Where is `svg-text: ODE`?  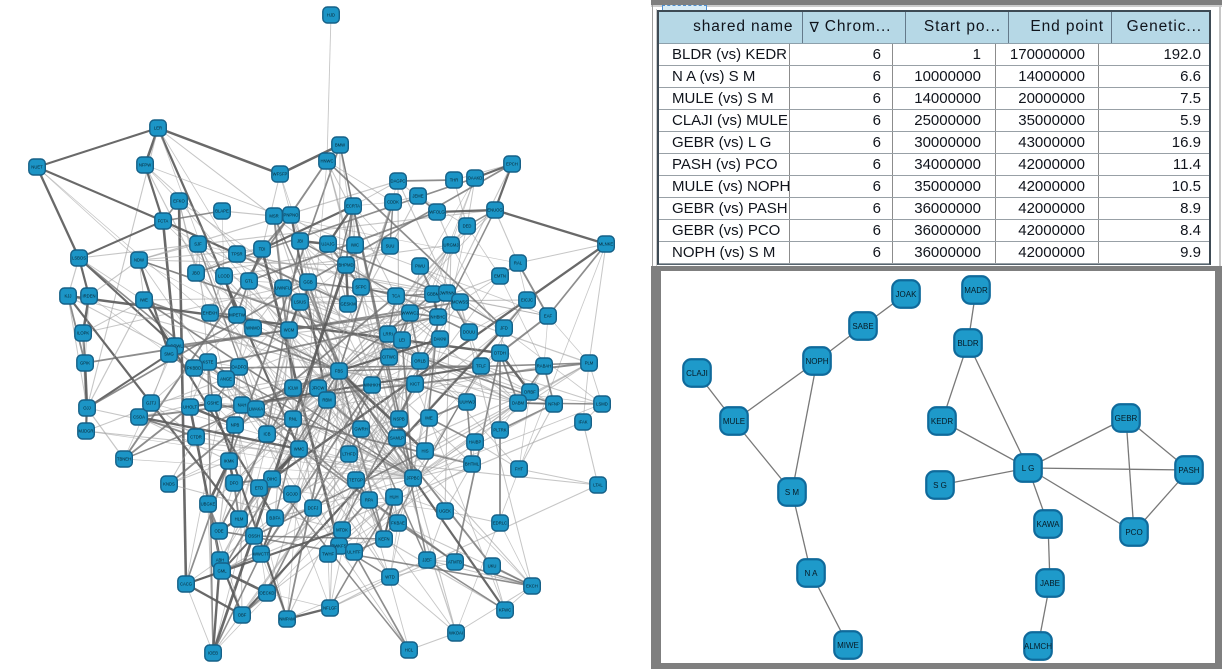
svg-text: ODE is located at coordinates (218, 531).